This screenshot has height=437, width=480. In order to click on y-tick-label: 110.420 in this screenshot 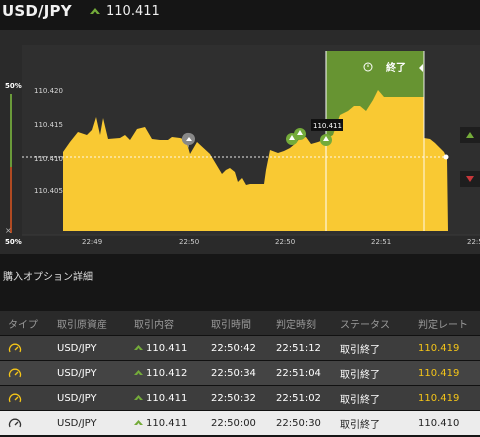, I will do `click(48, 91)`.